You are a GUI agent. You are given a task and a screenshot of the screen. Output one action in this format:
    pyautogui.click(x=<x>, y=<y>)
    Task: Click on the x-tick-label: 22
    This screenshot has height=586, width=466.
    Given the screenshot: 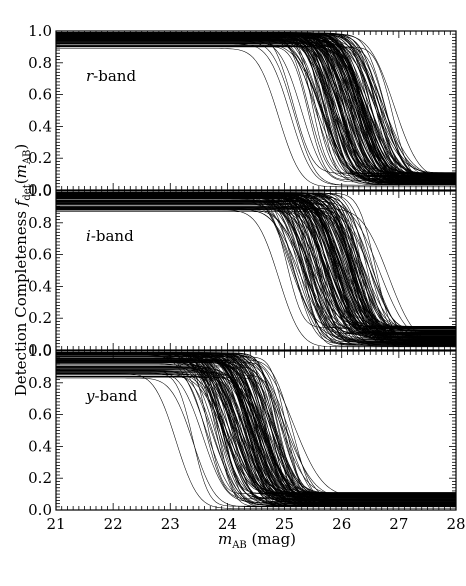 What is the action you would take?
    pyautogui.click(x=113, y=524)
    